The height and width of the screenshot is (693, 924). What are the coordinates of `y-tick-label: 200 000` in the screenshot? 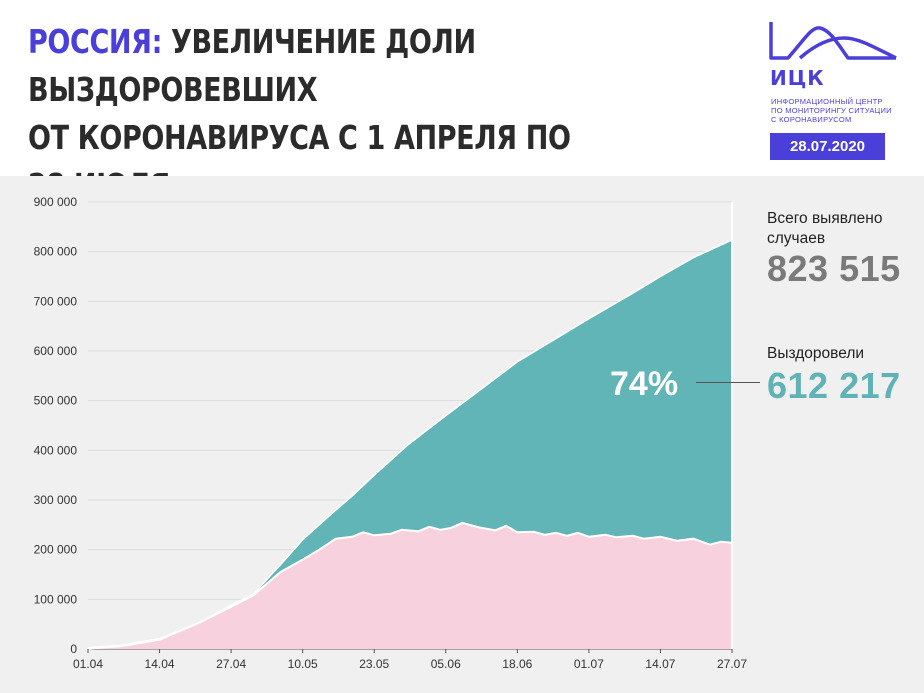 It's located at (56, 550).